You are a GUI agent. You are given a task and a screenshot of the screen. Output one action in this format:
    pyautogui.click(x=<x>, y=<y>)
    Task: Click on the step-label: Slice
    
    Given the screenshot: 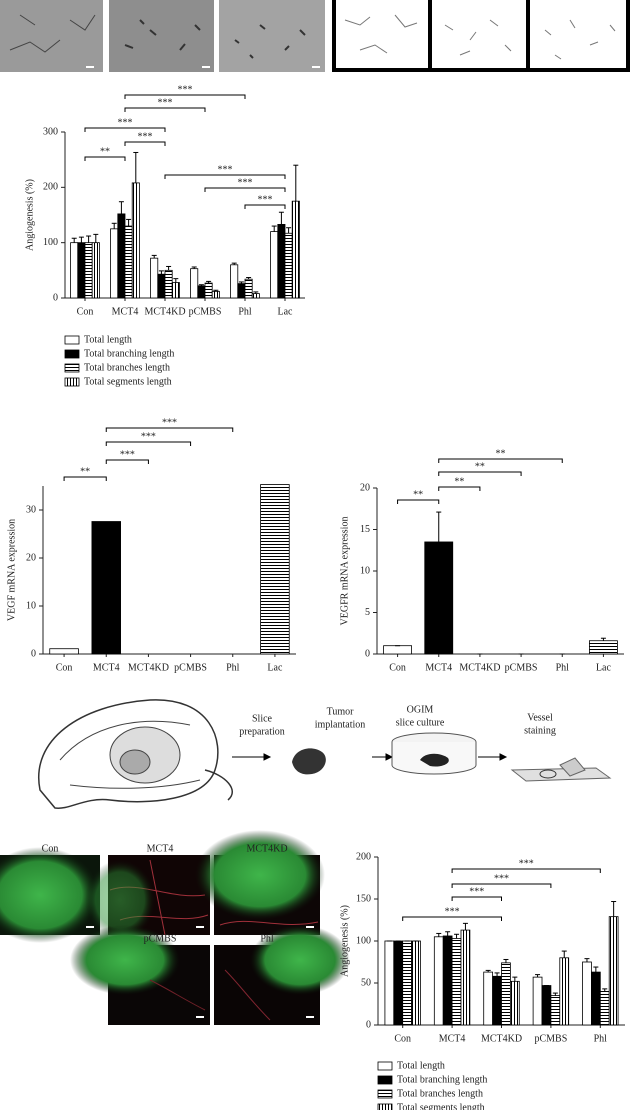 What is the action you would take?
    pyautogui.click(x=262, y=718)
    